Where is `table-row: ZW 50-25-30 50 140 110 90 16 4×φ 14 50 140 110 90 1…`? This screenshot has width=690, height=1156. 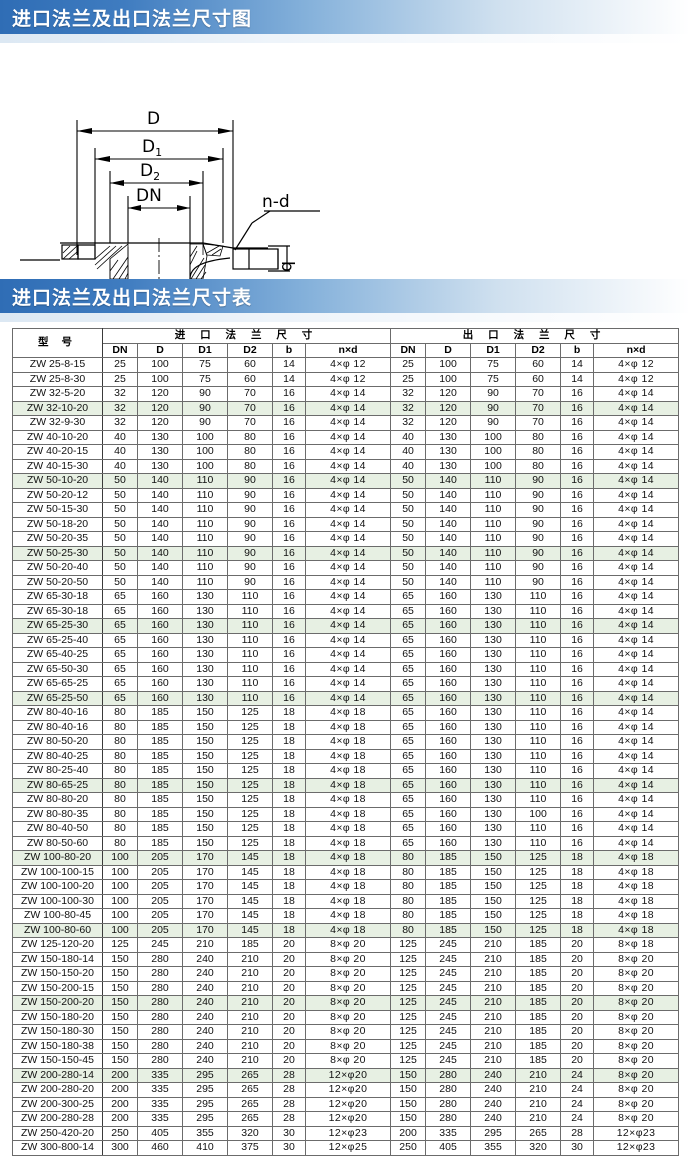 table-row: ZW 50-25-30 50 140 110 90 16 4×φ 14 50 140 110 90 1… is located at coordinates (346, 553).